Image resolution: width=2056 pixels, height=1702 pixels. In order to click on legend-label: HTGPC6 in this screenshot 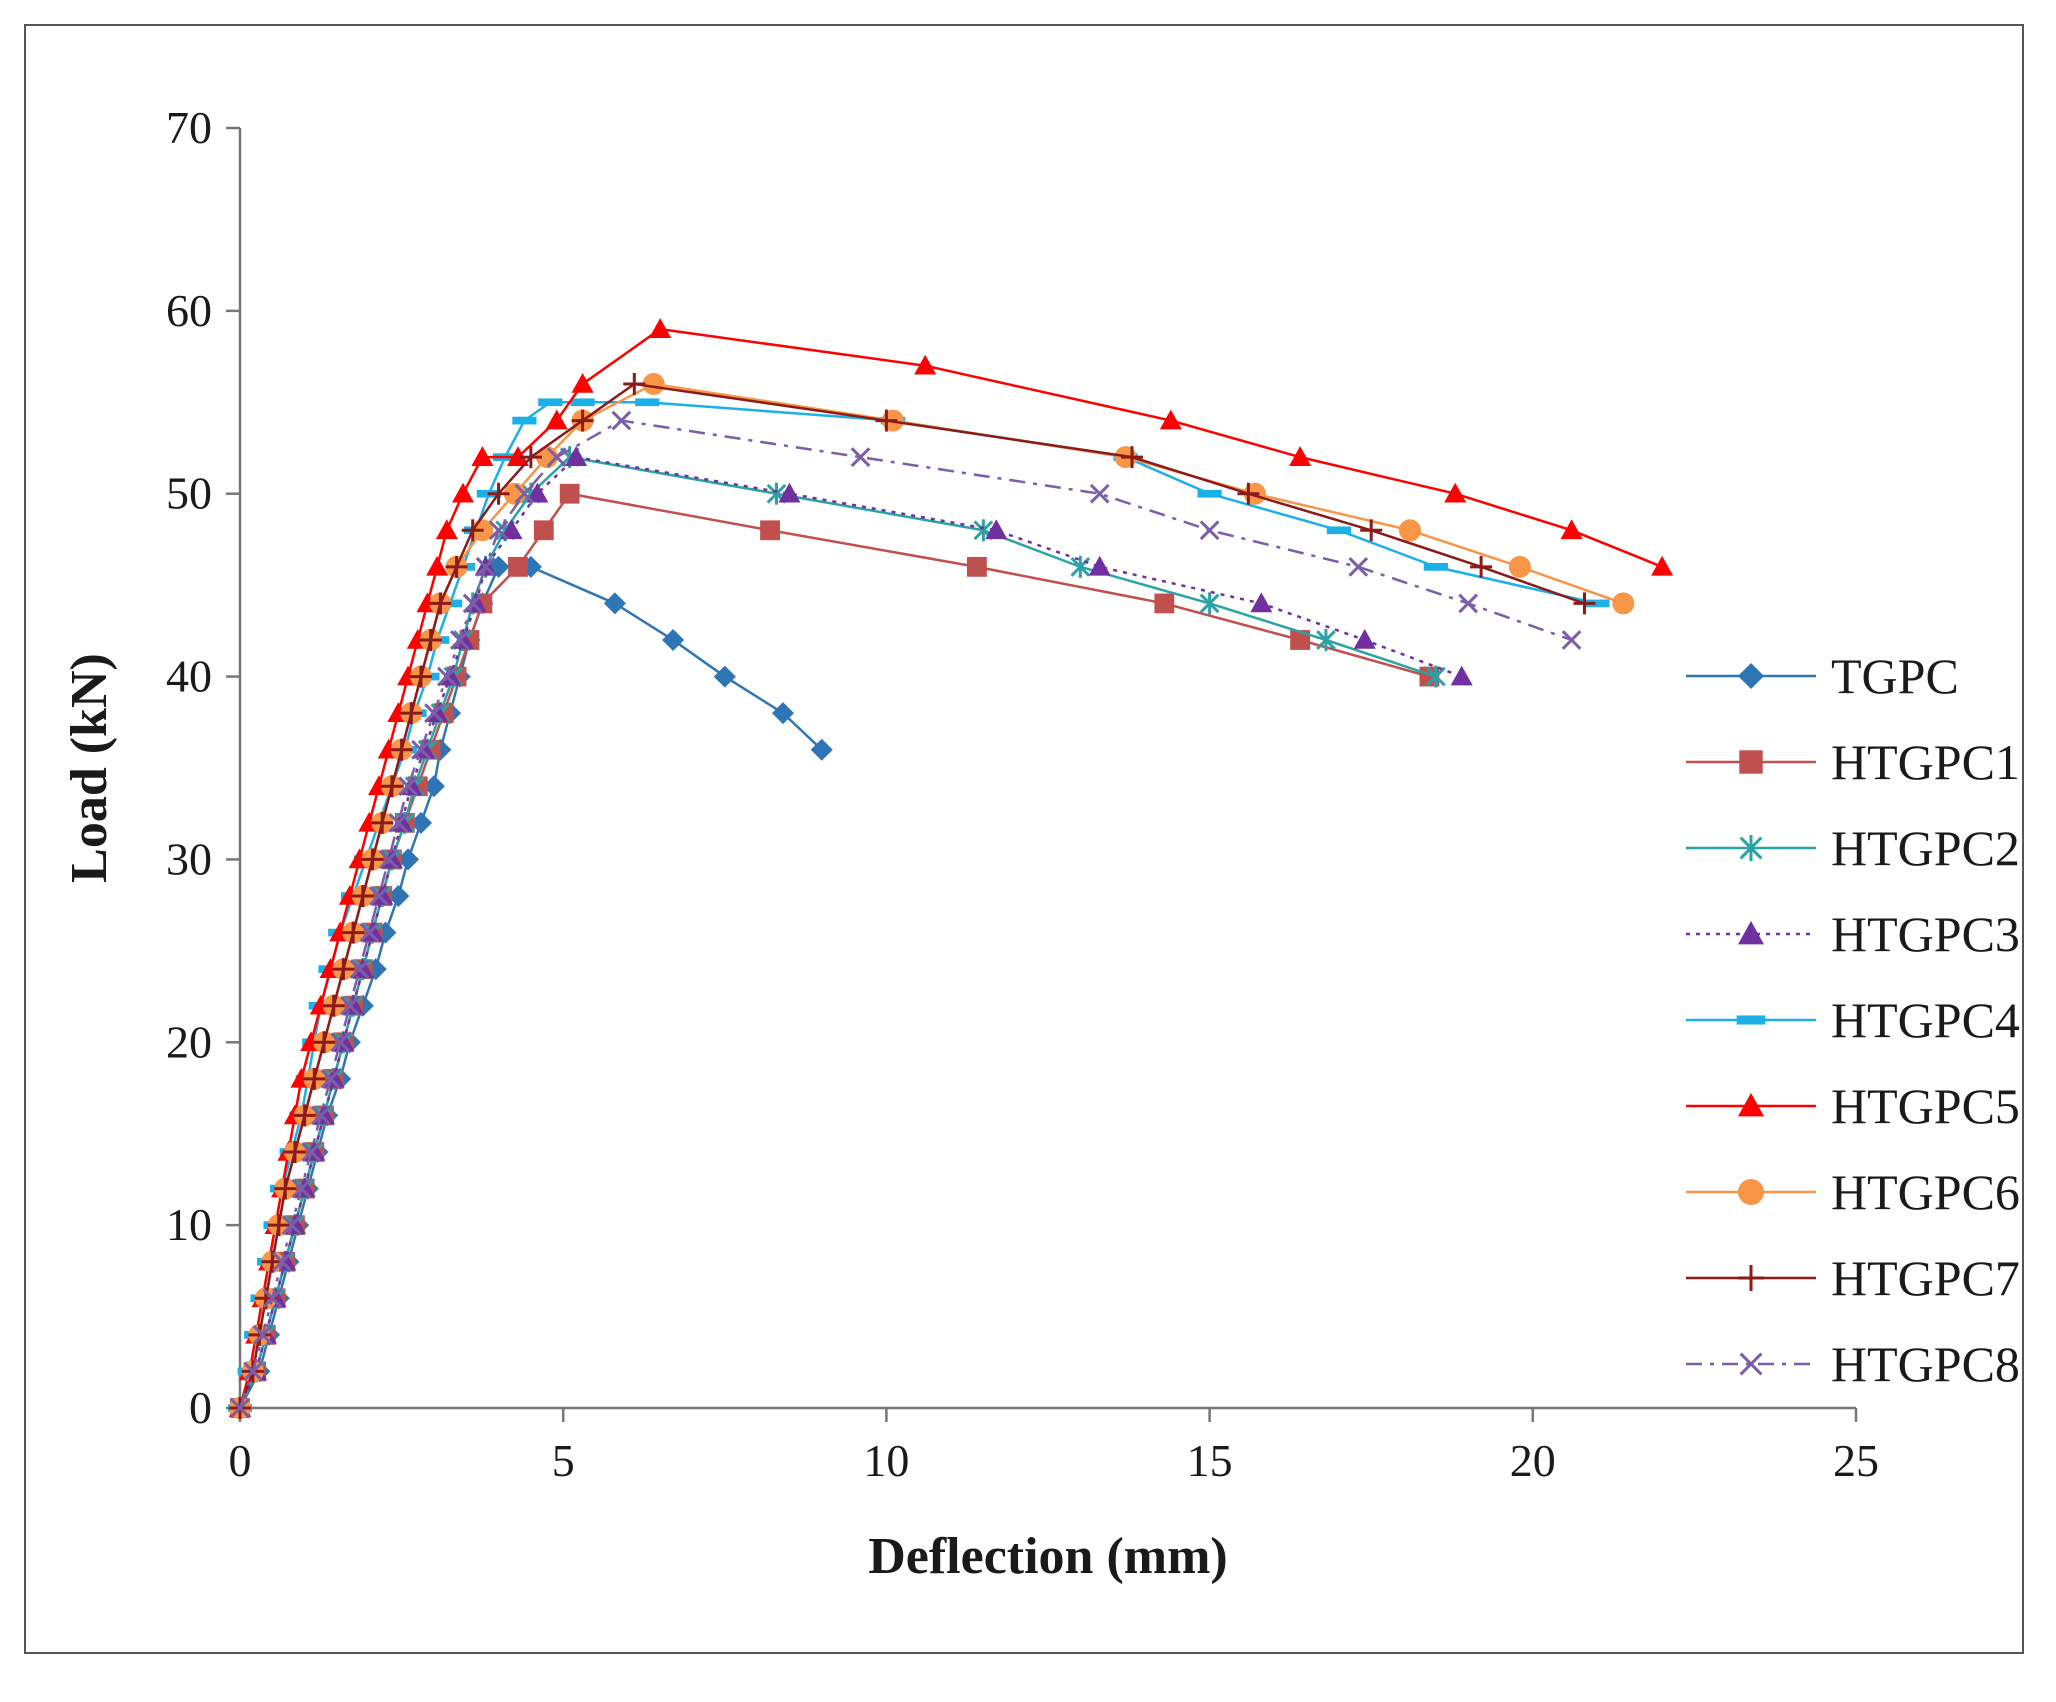, I will do `click(1925, 1192)`.